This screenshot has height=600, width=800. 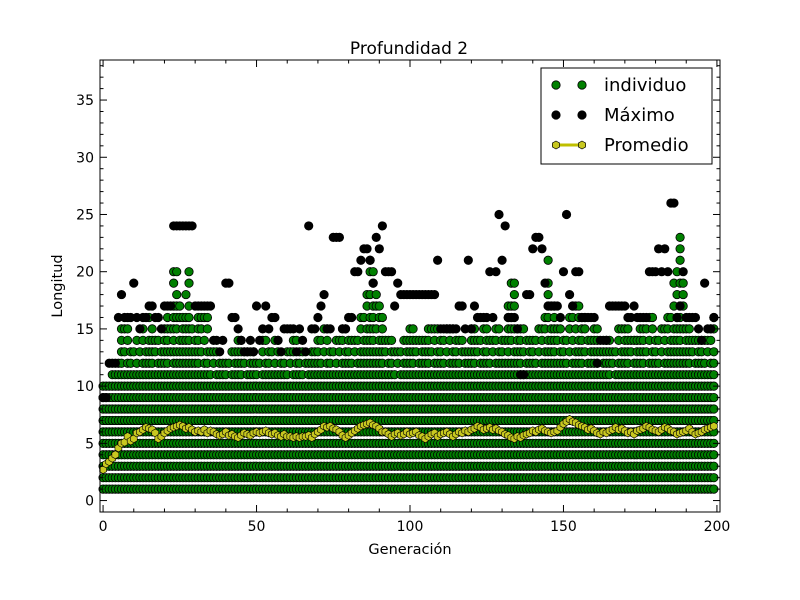 I want to click on x-tick-label: 200, so click(x=717, y=527).